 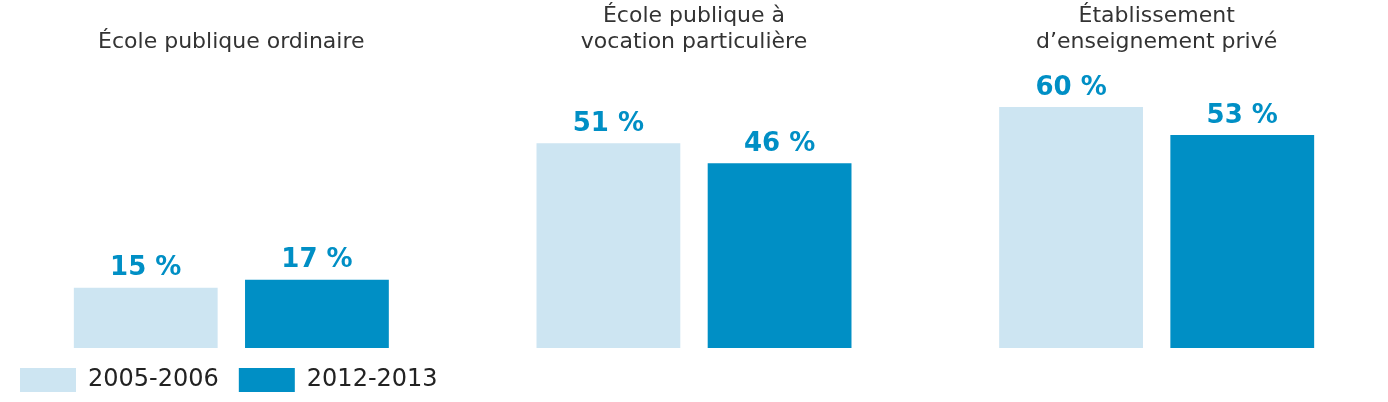 What do you see at coordinates (231, 41) in the screenshot?
I see `x-tick-label: École publique ordinaire` at bounding box center [231, 41].